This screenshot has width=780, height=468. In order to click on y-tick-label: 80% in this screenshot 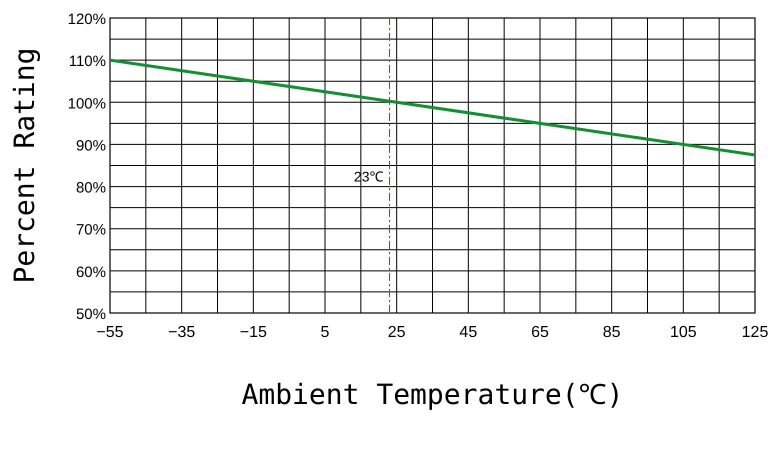, I will do `click(91, 188)`.